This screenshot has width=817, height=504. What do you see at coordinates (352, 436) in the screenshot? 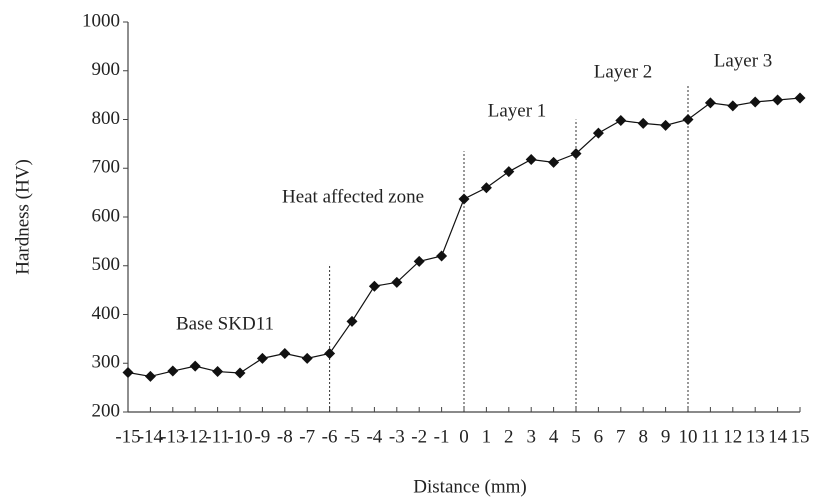
I see `x-tick-label: -5` at bounding box center [352, 436].